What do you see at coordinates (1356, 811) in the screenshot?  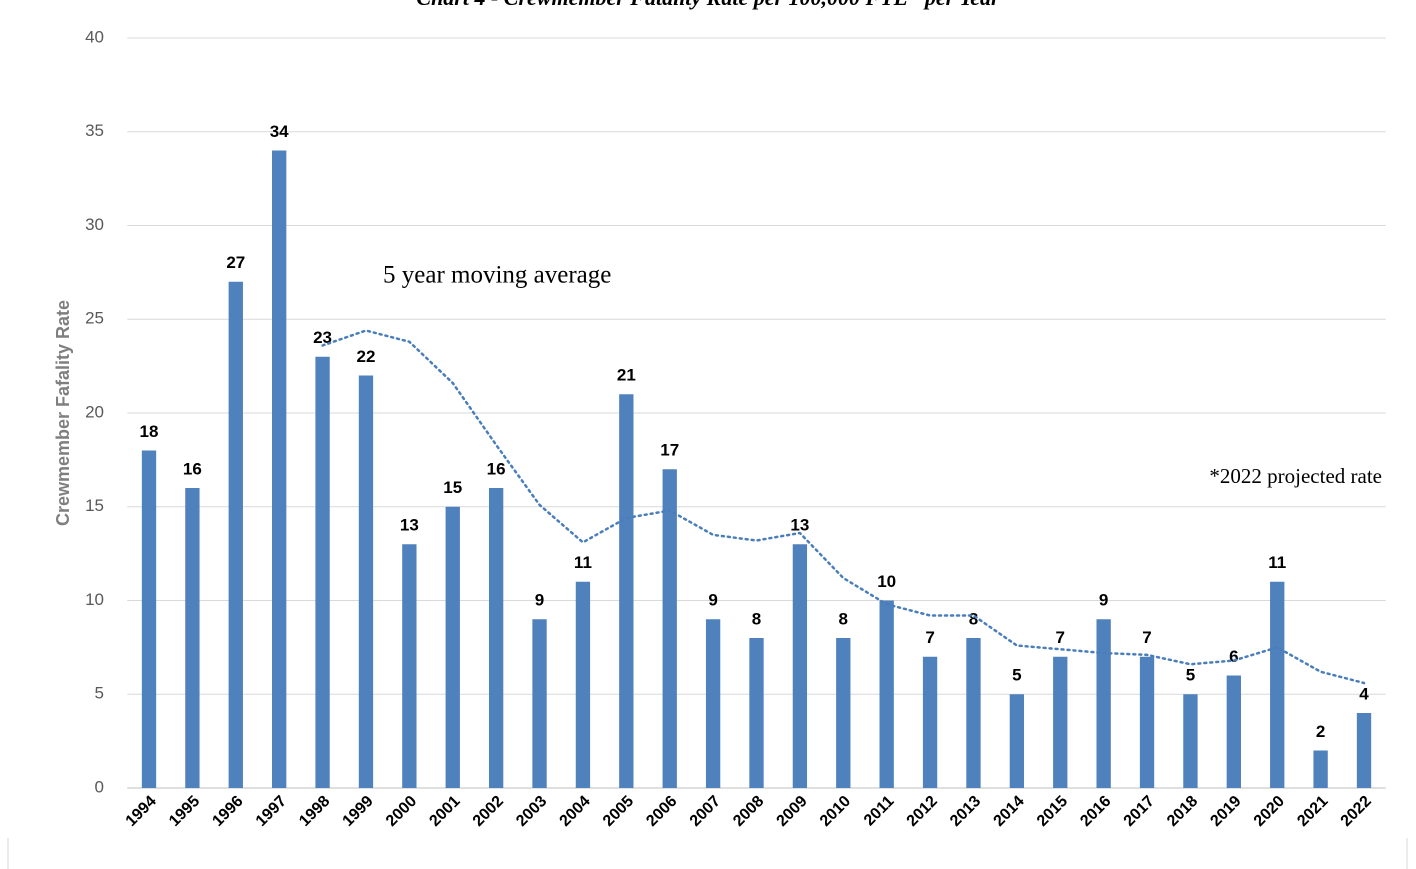 I see `x-tick-label: 2022` at bounding box center [1356, 811].